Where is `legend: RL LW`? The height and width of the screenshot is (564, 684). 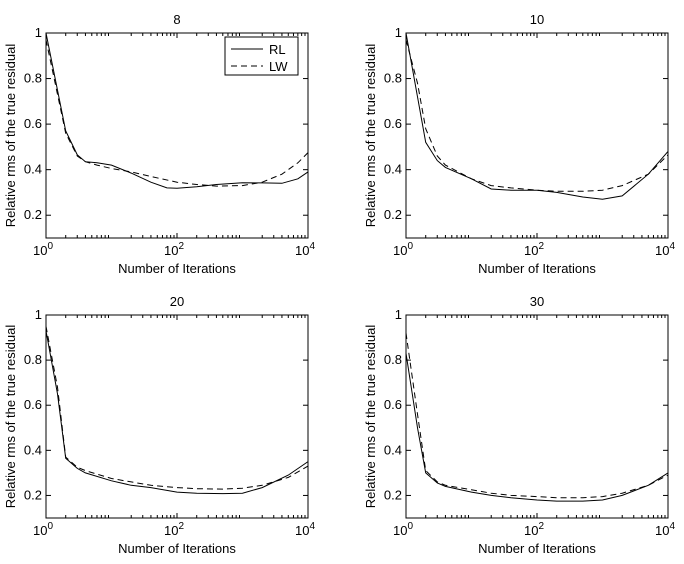
legend: RL LW is located at coordinates (261, 56).